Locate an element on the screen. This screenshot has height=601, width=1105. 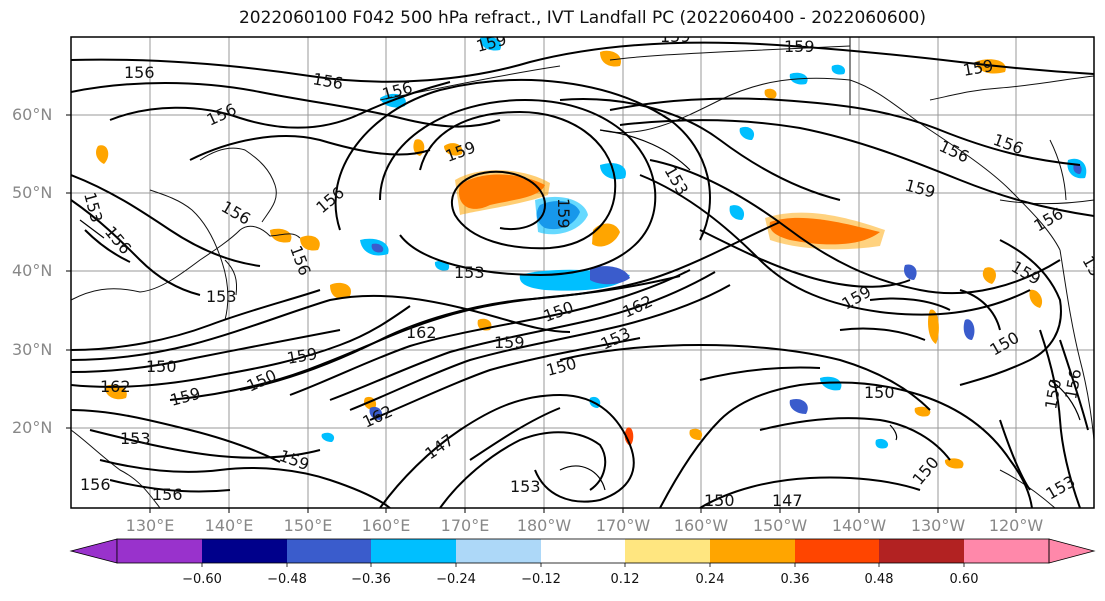
lon-ticks is located at coordinates (583, 510).